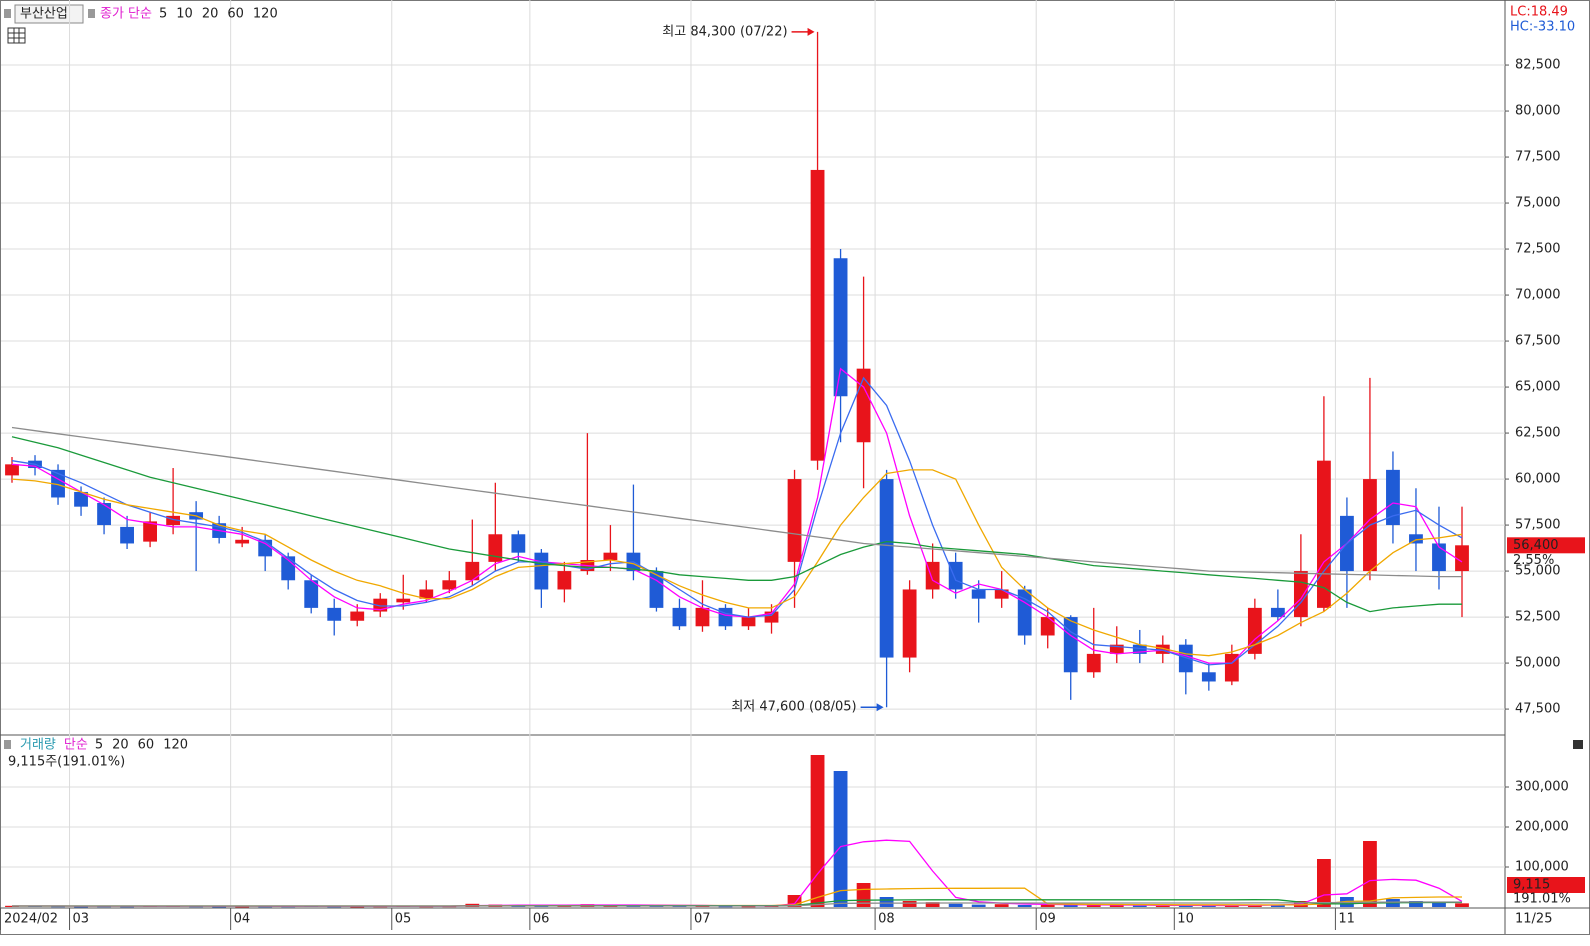  What do you see at coordinates (242, 919) in the screenshot?
I see `x-tick-label: 04` at bounding box center [242, 919].